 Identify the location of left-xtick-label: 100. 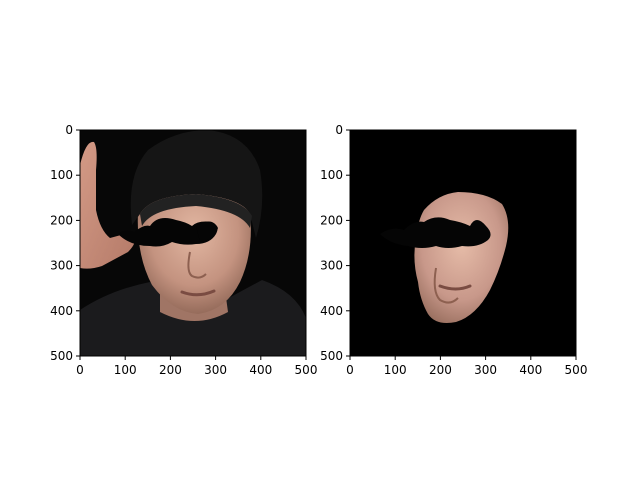
(125, 370).